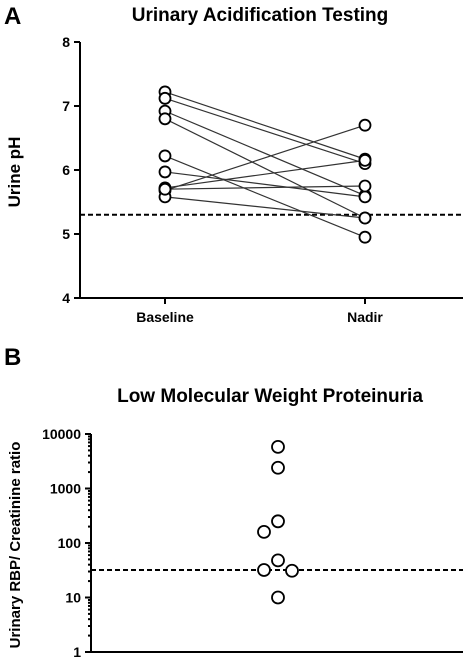 Image resolution: width=474 pixels, height=665 pixels. What do you see at coordinates (260, 15) in the screenshot?
I see `panel-a-title: Urinary Acidification Testing` at bounding box center [260, 15].